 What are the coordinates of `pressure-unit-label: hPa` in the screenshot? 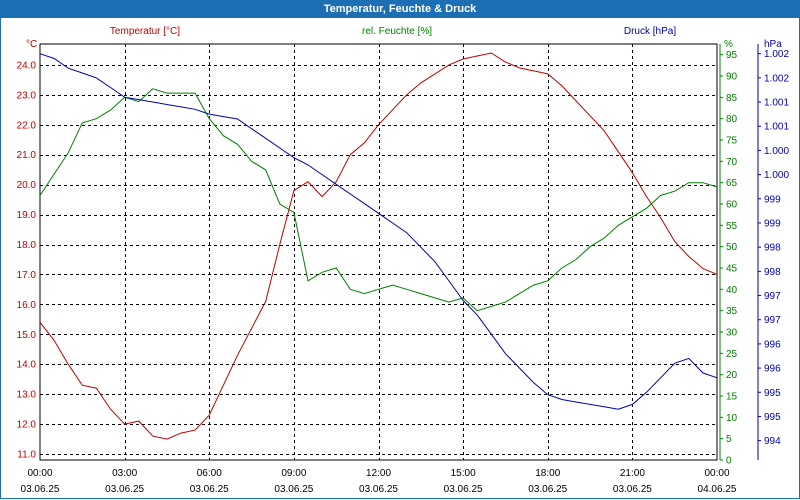 It's located at (773, 44).